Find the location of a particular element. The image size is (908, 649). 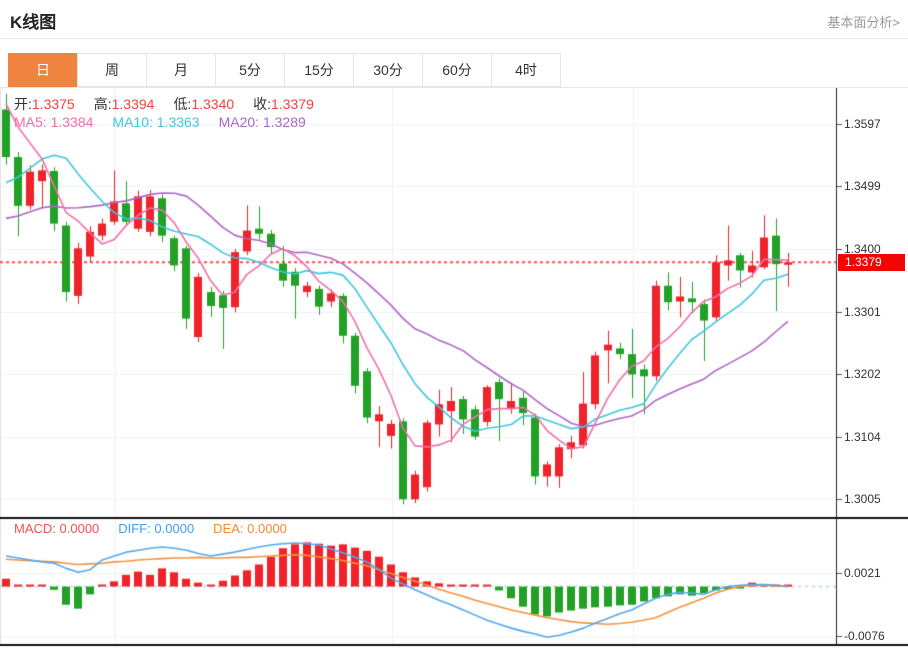

high-value: 1.3394 is located at coordinates (133, 104).